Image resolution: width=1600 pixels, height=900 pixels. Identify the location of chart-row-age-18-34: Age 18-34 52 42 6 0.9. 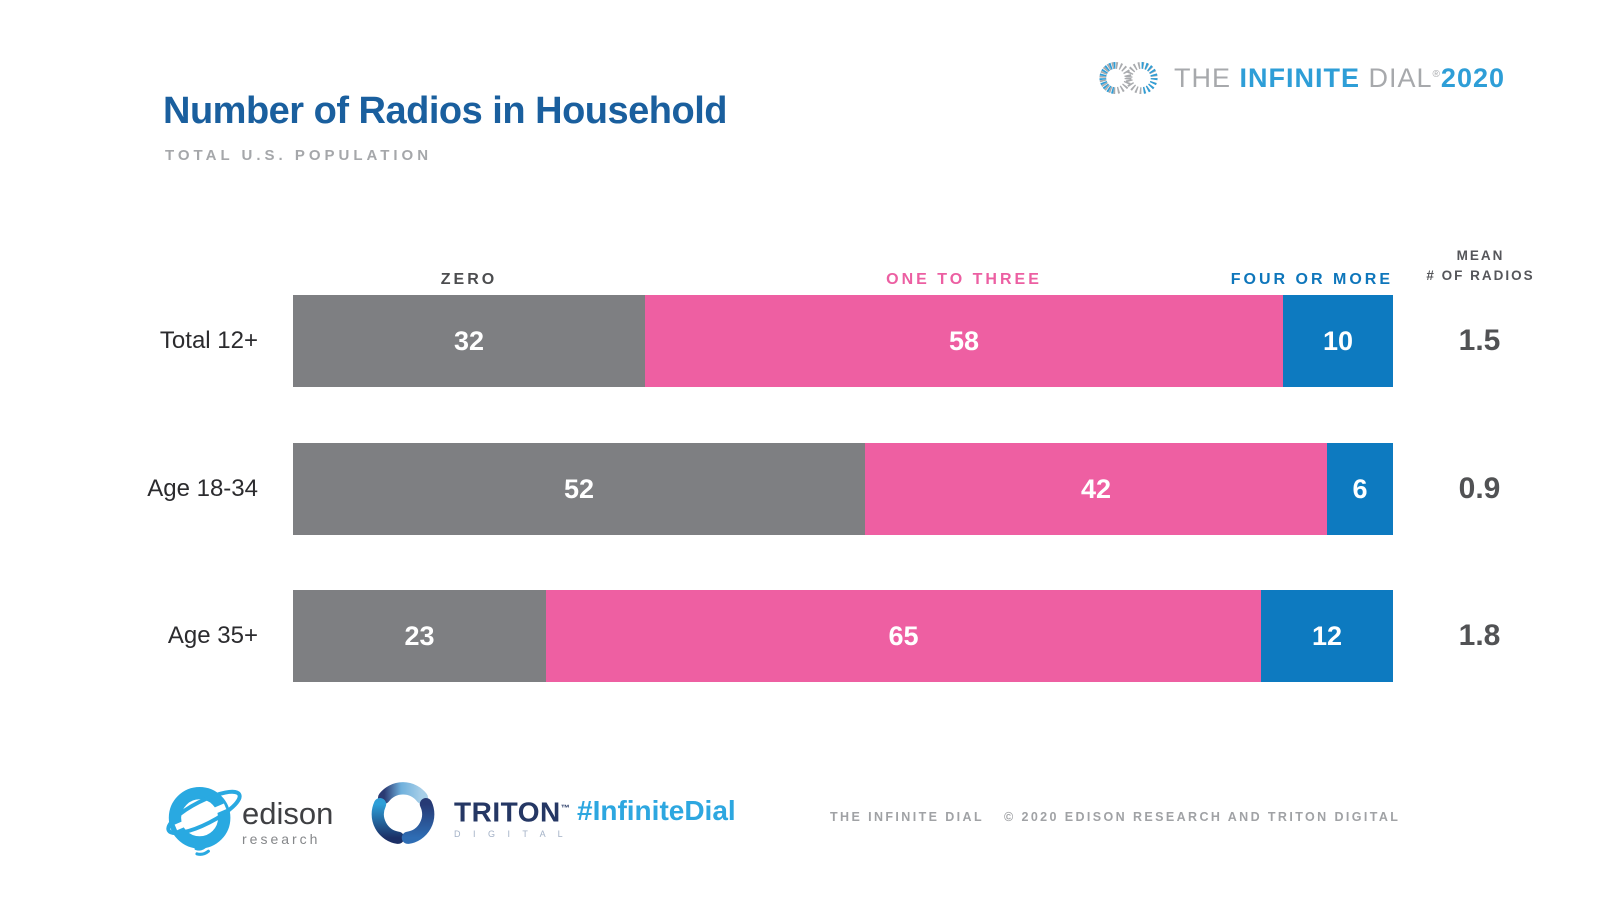
(800, 489).